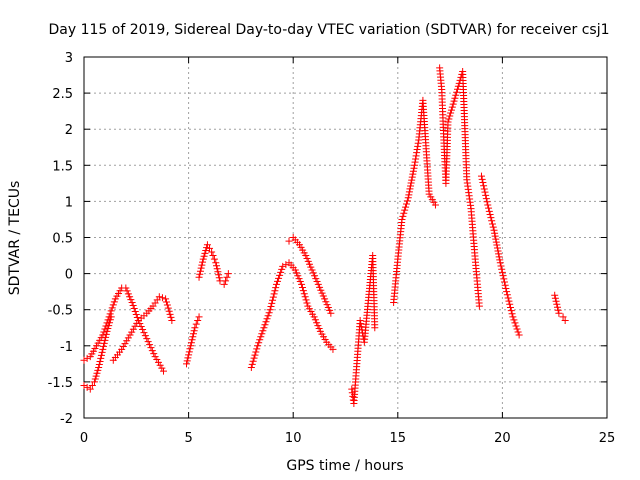 Image resolution: width=640 pixels, height=480 pixels. I want to click on x-tick-label: 20, so click(502, 438).